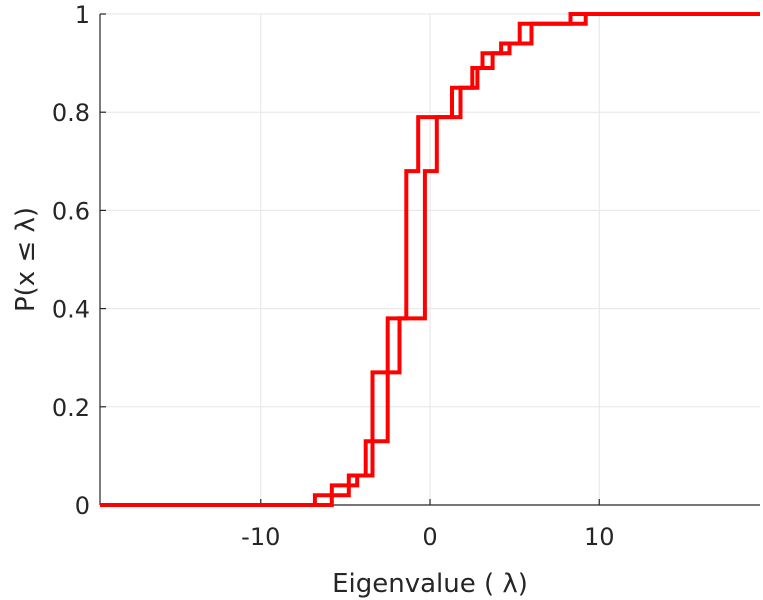 This screenshot has height=600, width=763. I want to click on y-axis-title: P(x ≤ λ), so click(26, 259).